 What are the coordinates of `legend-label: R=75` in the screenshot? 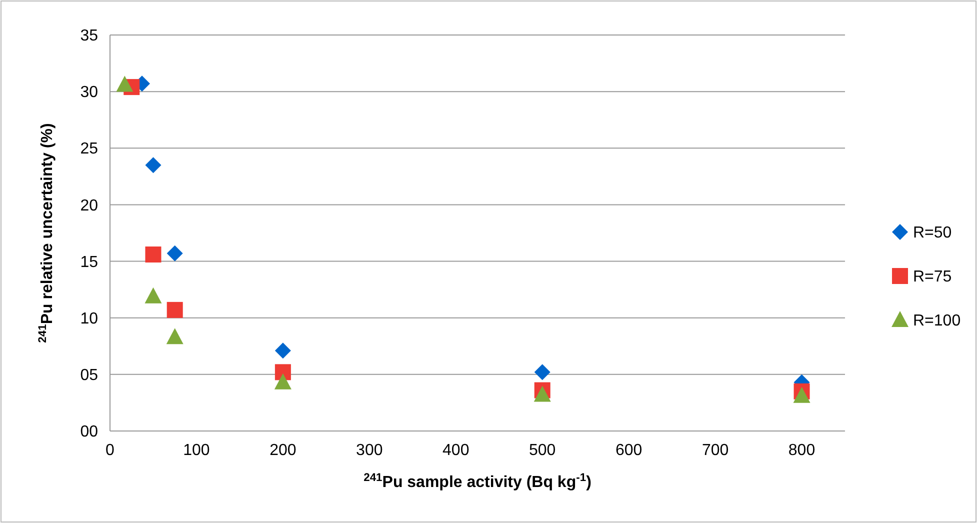 It's located at (932, 277).